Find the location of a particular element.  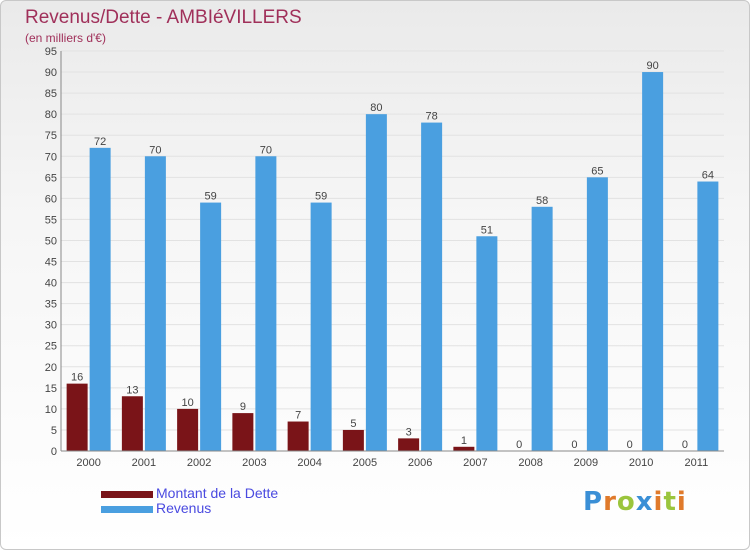

y-tick-label: 60 is located at coordinates (51, 199).